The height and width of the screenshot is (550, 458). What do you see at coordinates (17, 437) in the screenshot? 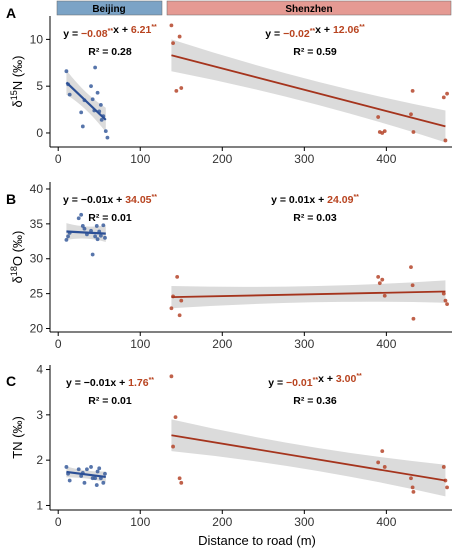
I see `y-axis-label: TN (‰)` at bounding box center [17, 437].